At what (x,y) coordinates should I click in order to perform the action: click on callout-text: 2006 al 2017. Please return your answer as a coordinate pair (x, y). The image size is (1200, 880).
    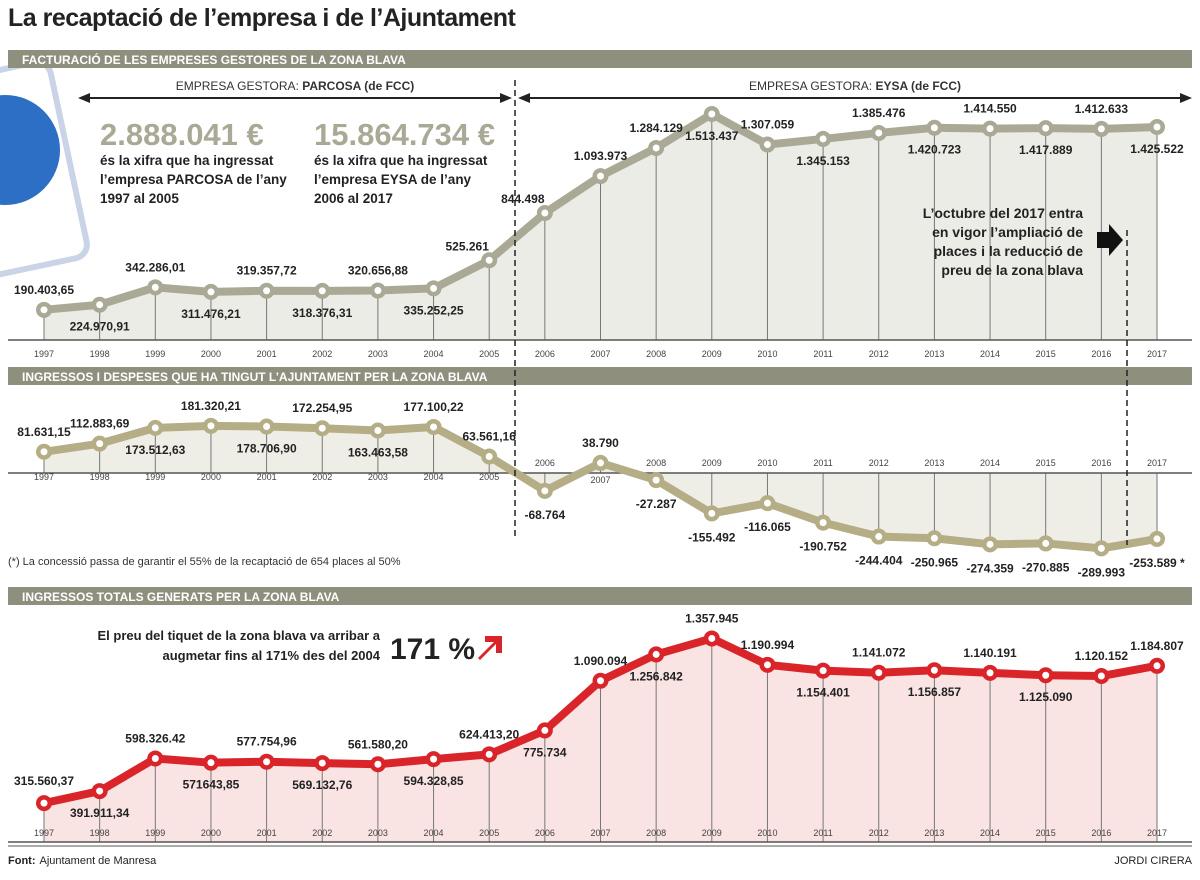
    Looking at the image, I should click on (353, 198).